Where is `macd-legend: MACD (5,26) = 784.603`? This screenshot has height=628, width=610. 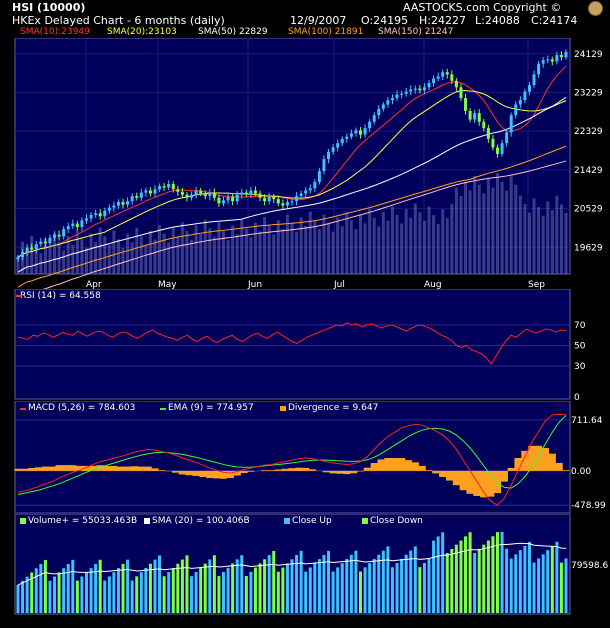
macd-legend: MACD (5,26) = 784.603 is located at coordinates (82, 408).